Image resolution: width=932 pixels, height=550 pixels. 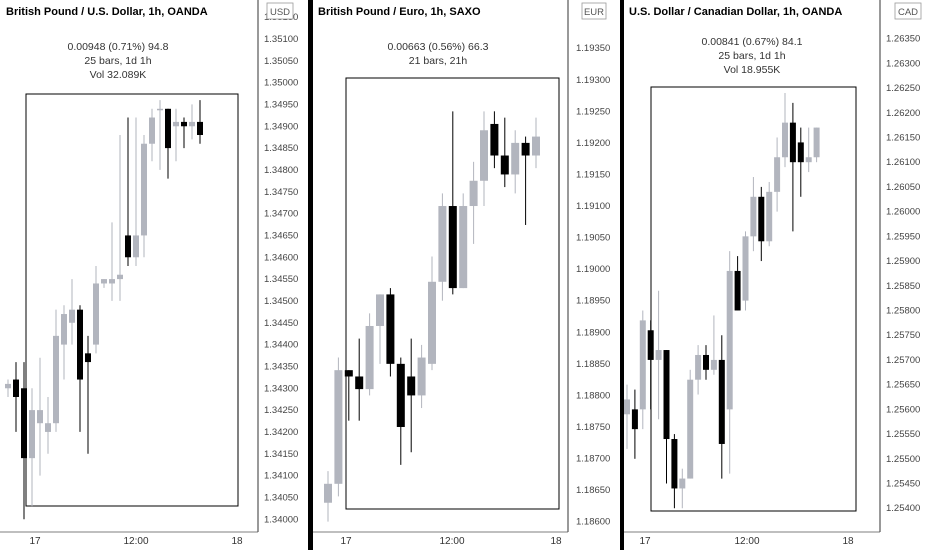 I want to click on price-tick-label: 1.18950, so click(x=593, y=301).